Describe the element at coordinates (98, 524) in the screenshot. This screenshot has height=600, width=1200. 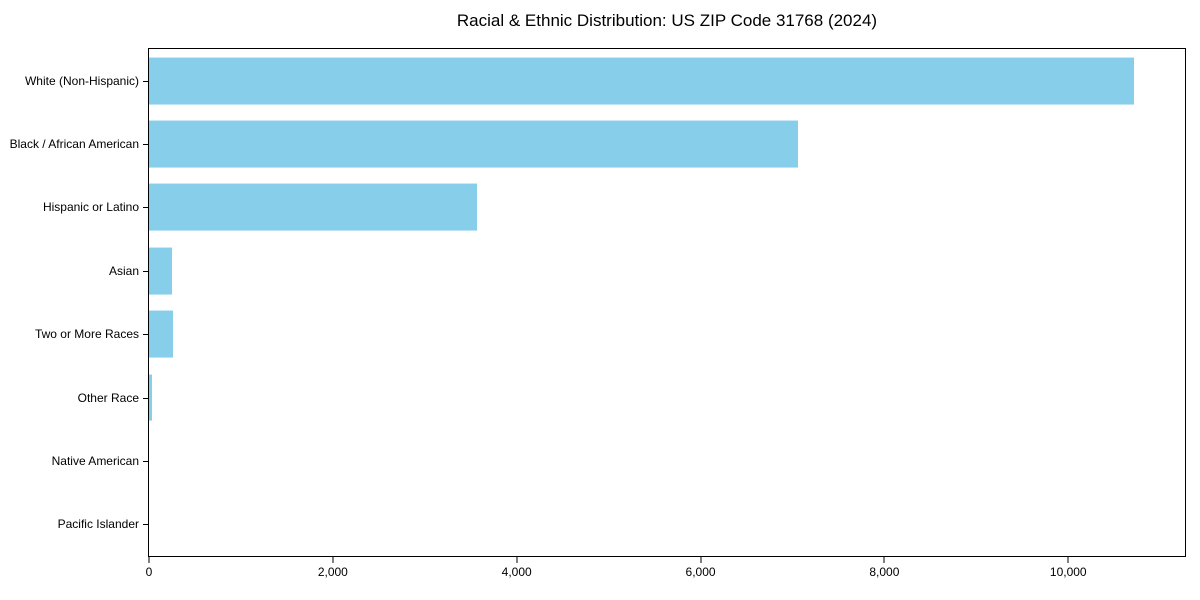
I see `y-axis-label: Pacific Islander` at that location.